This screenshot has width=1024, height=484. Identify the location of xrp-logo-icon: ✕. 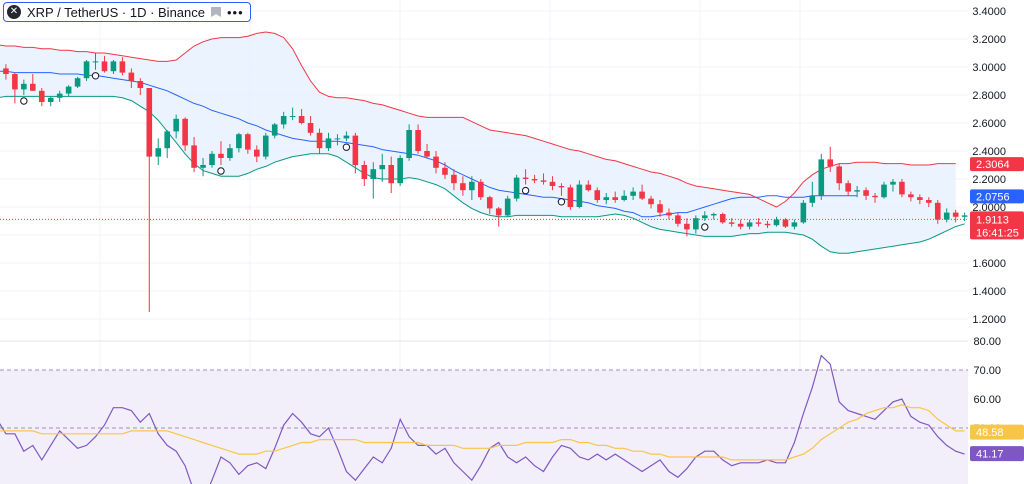
(14, 12).